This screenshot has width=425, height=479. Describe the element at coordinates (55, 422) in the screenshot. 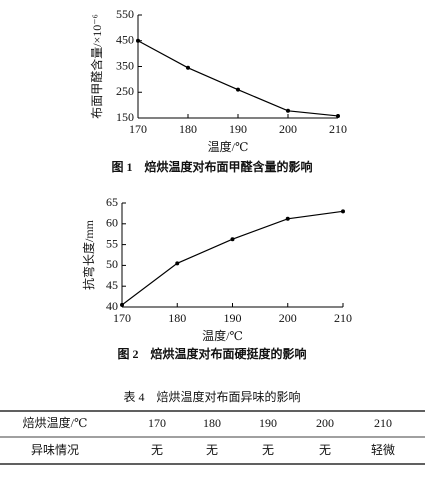

I see `table-cell: 焙烘温度/℃` at that location.